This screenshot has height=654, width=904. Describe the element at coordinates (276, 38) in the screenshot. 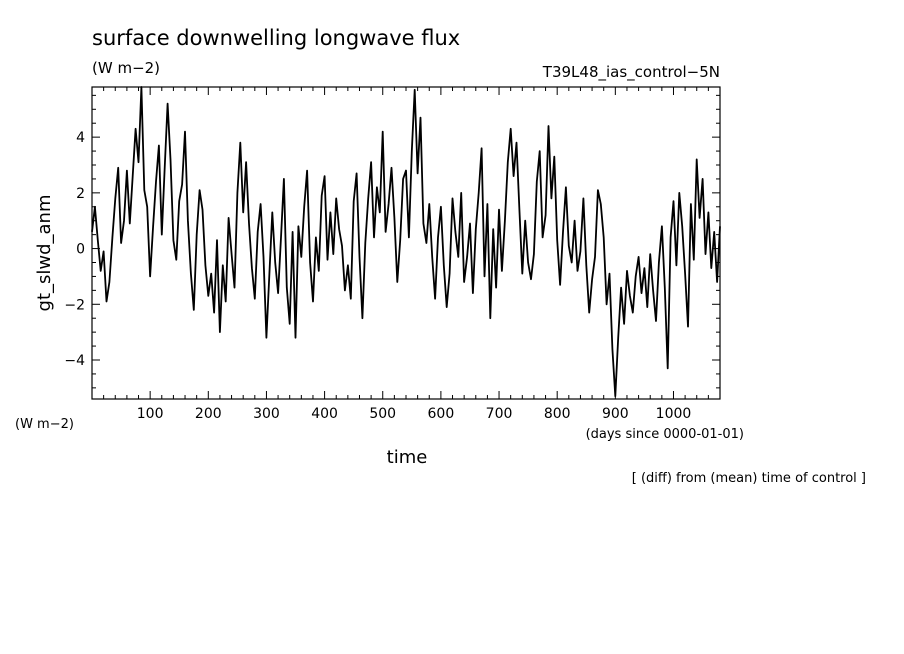

I see `chart-title: surface downwelling longwave flux` at that location.